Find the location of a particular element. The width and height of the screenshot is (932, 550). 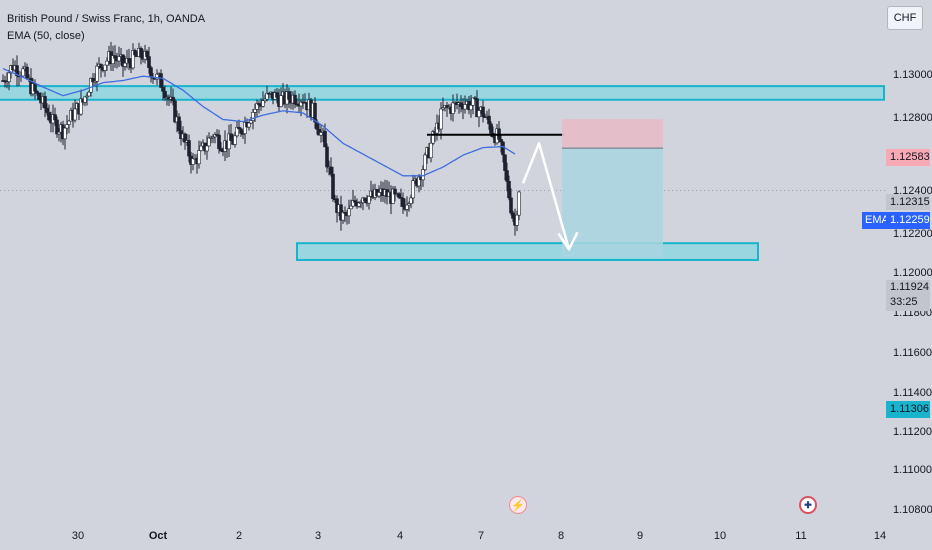

resistance-zone is located at coordinates (442, 93).